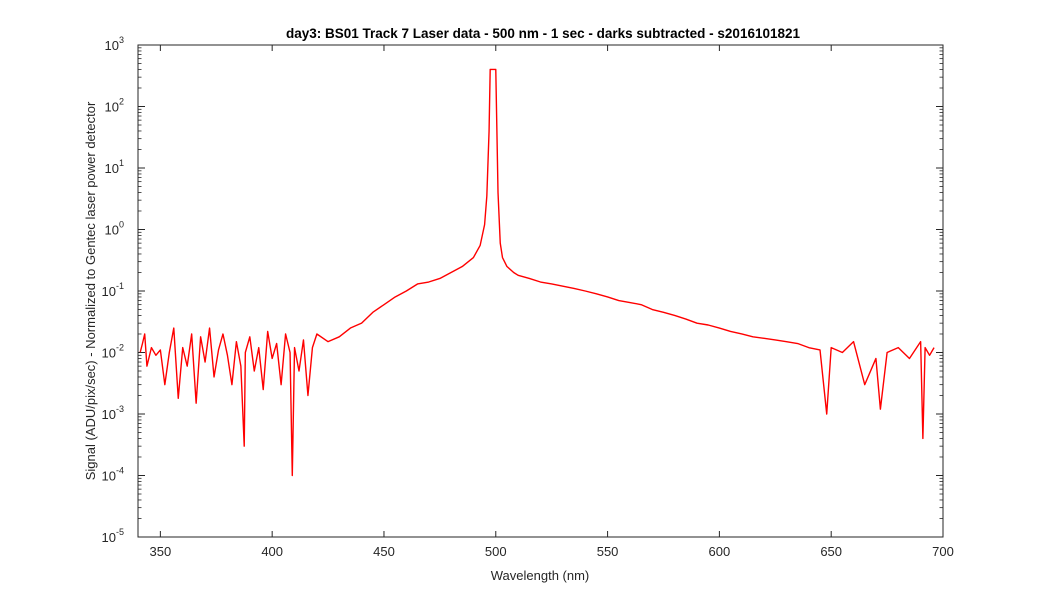 Image resolution: width=1050 pixels, height=600 pixels. What do you see at coordinates (113, 536) in the screenshot?
I see `y-tick-label: 10⁻⁵` at bounding box center [113, 536].